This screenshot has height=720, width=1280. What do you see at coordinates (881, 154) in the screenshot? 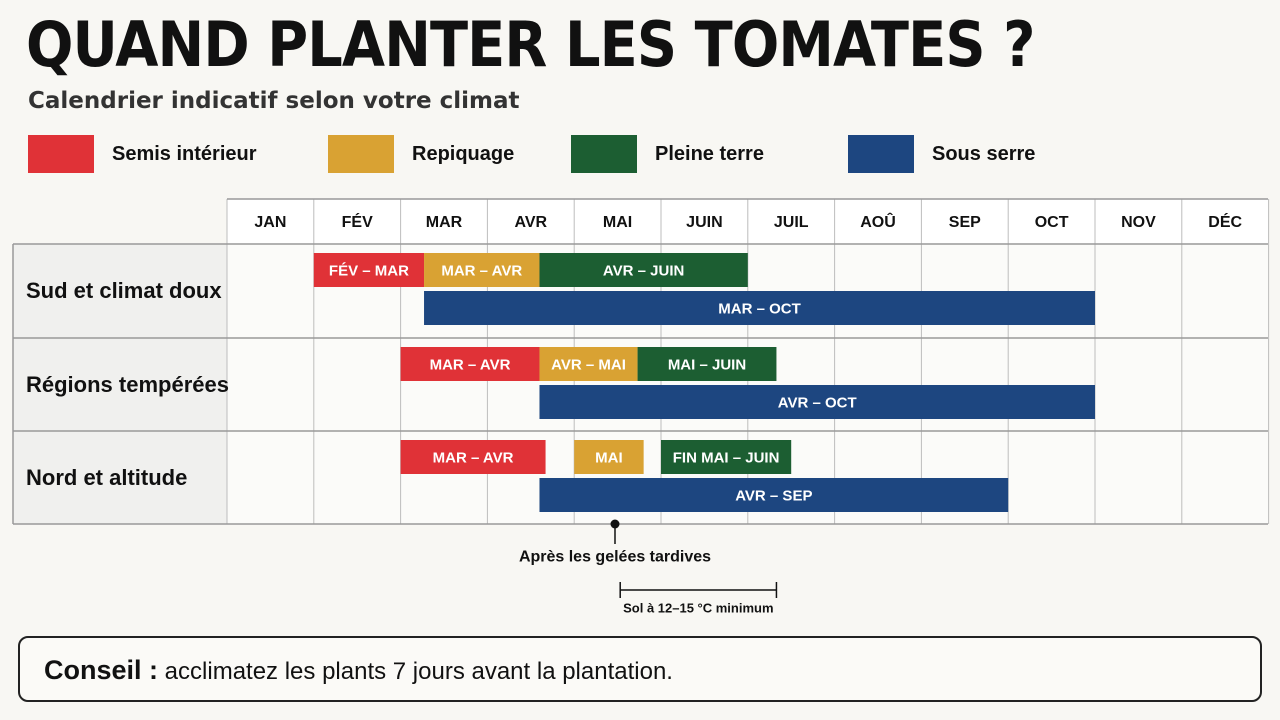
I see `legend-swatch-sous-serre` at bounding box center [881, 154].